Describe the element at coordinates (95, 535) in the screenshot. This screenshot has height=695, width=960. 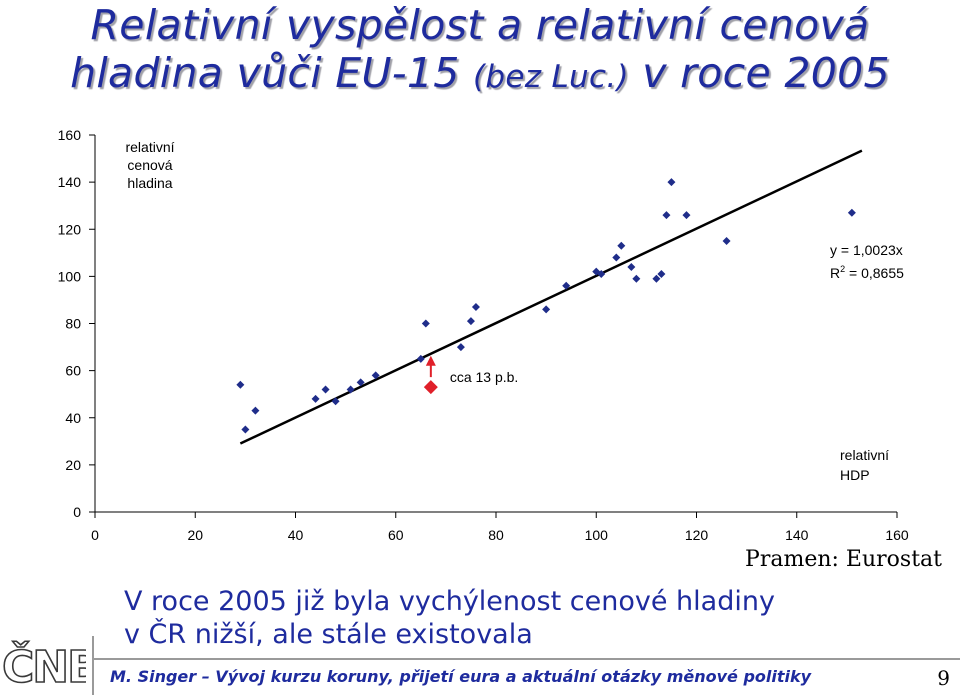
I see `x-tick-label: 0` at that location.